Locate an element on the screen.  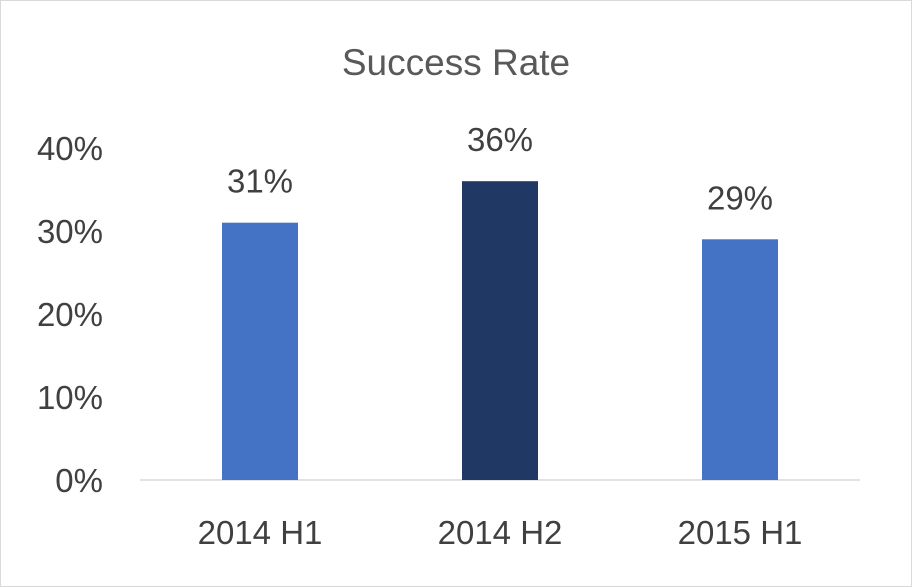
bar-2015-h1 is located at coordinates (740, 359).